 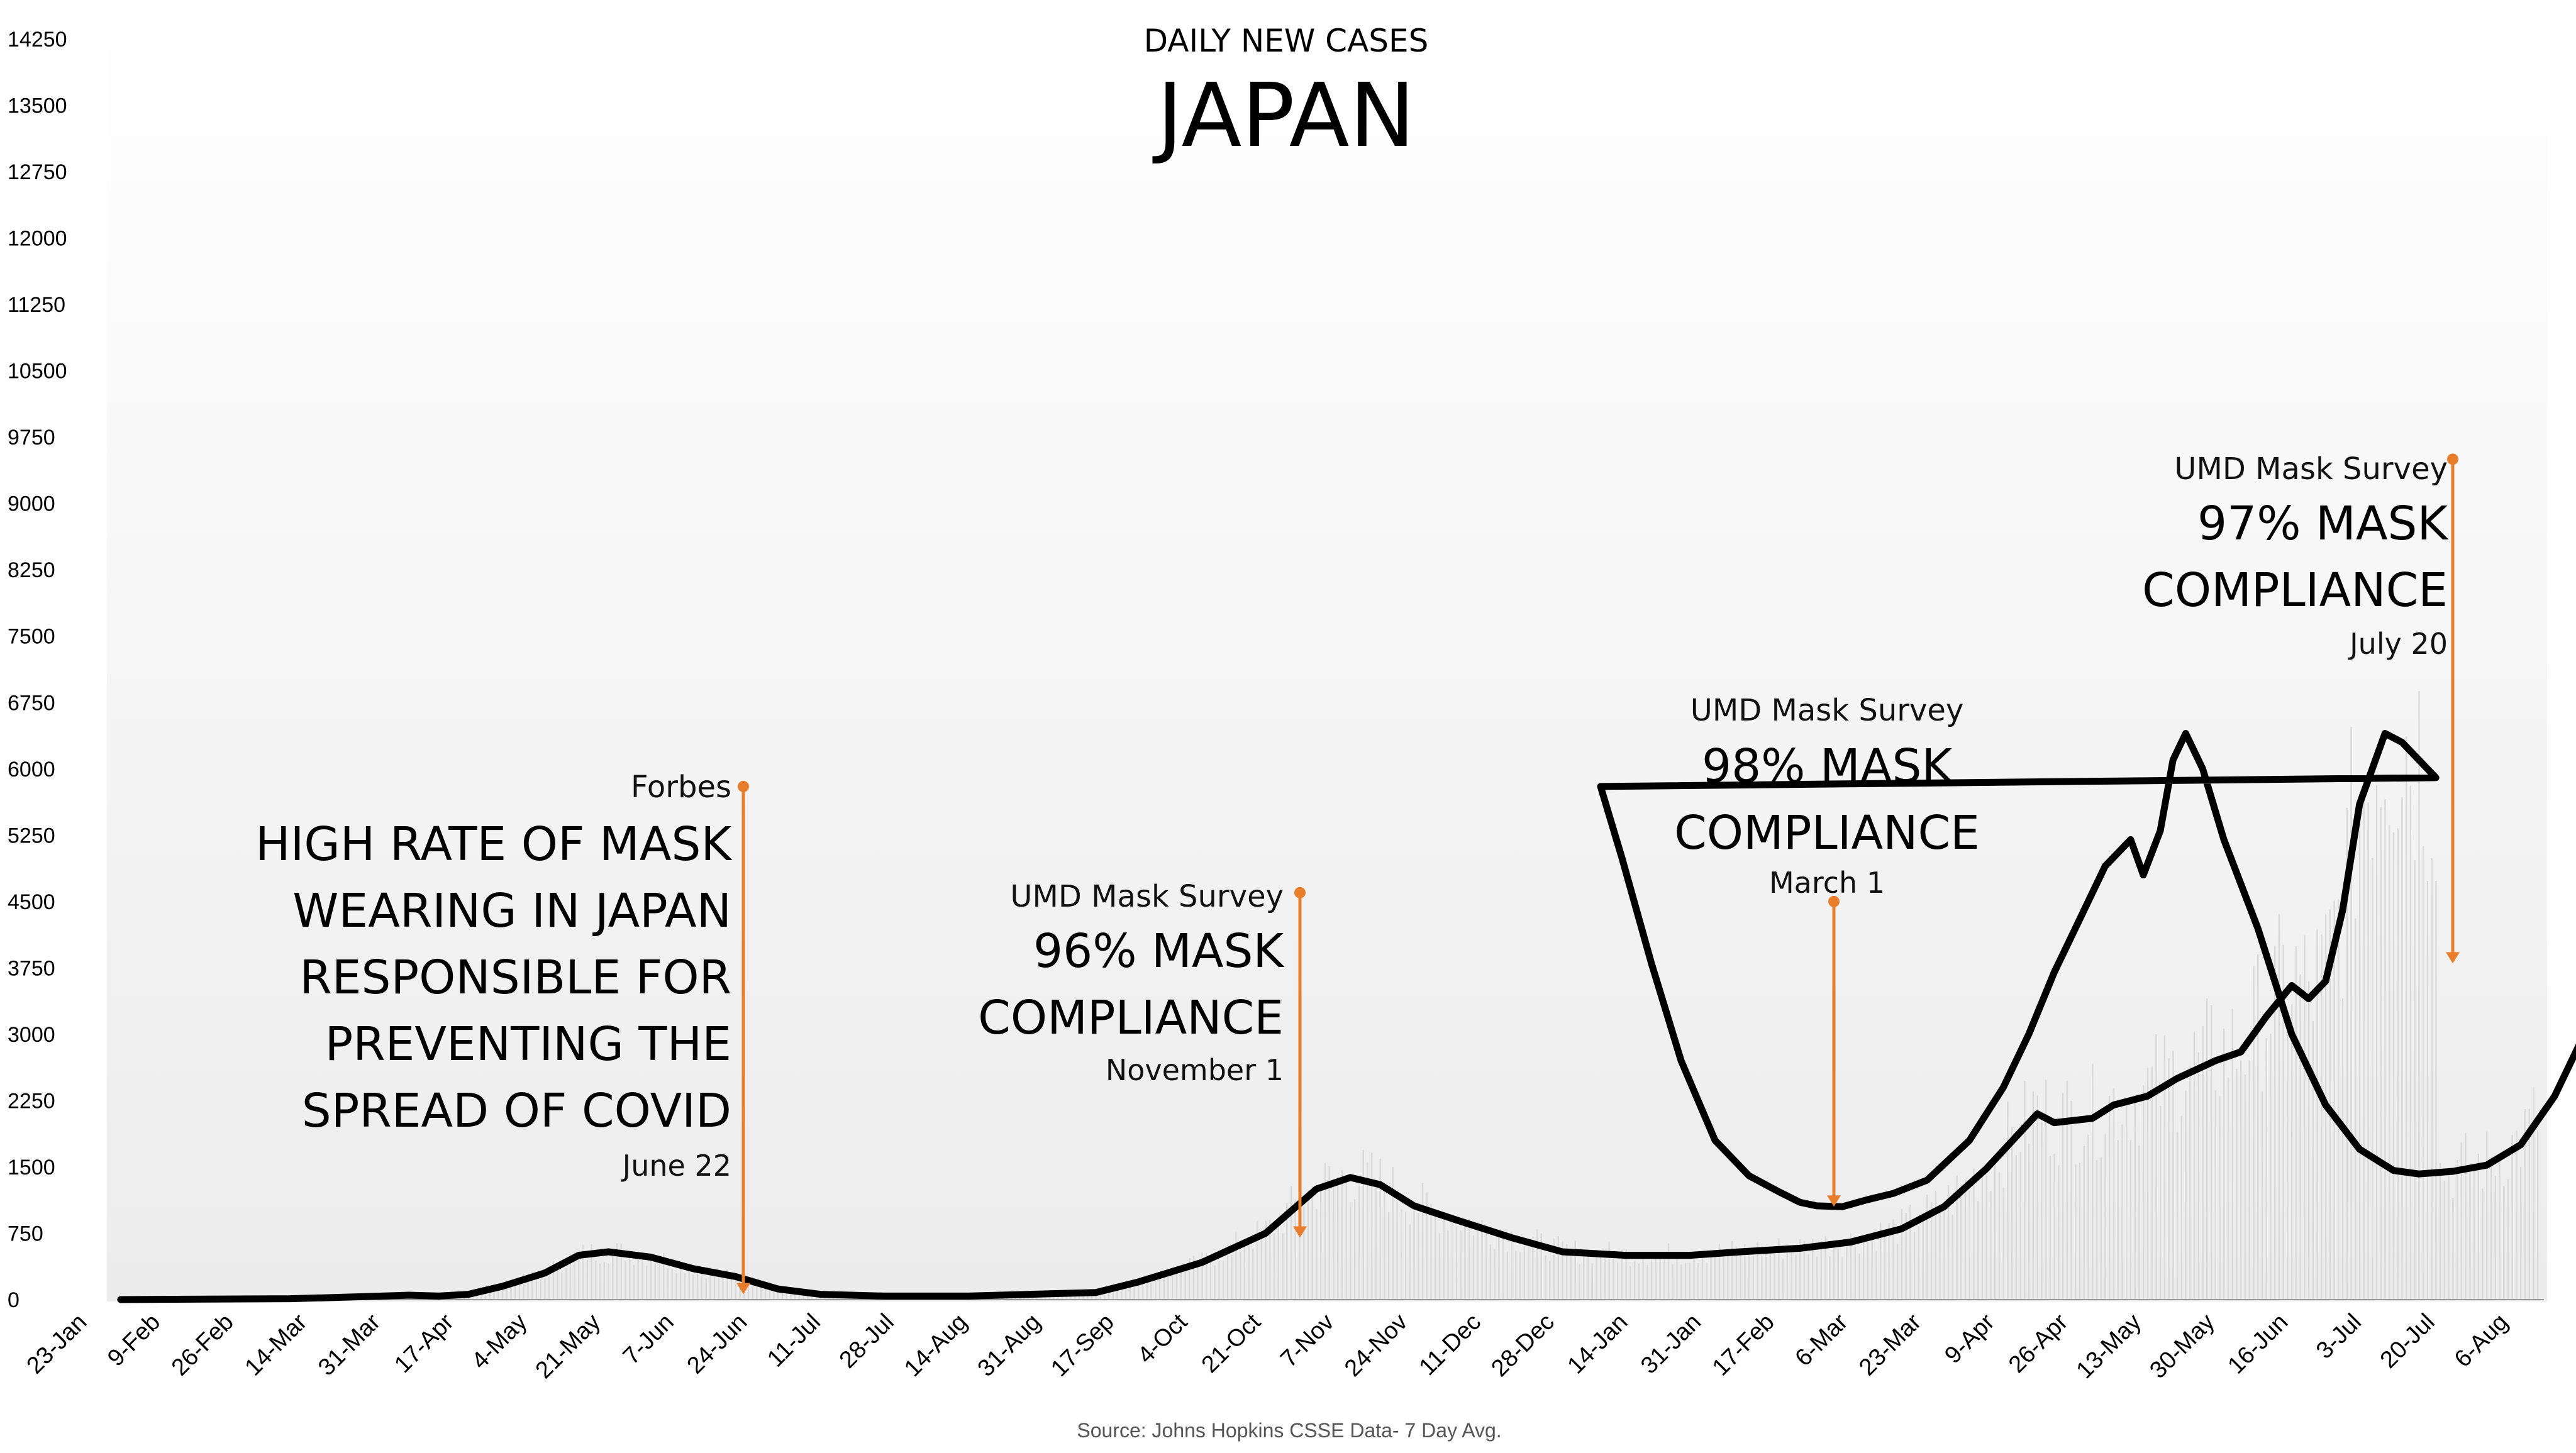 What do you see at coordinates (31, 902) in the screenshot?
I see `y-tick-label: 4500` at bounding box center [31, 902].